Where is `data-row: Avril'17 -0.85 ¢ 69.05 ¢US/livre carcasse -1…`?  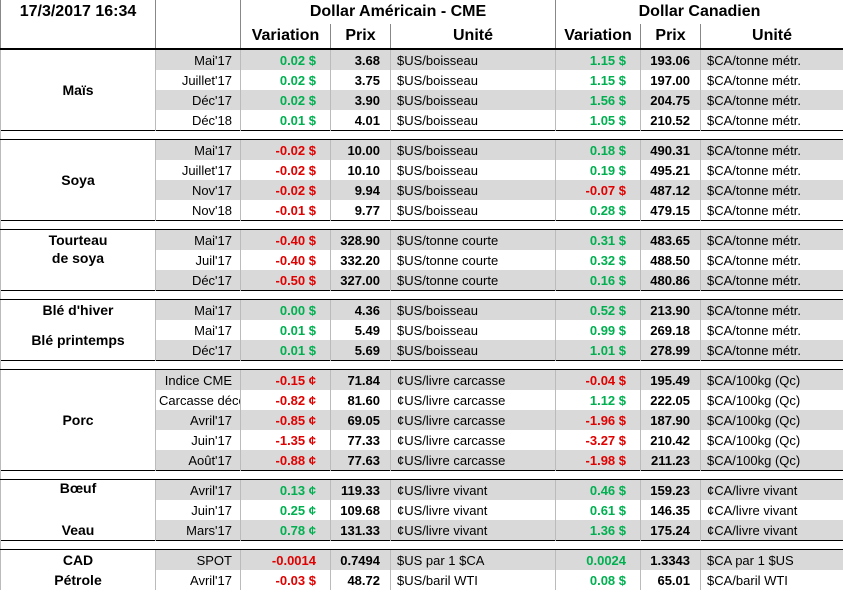
data-row: Avril'17 -0.85 ¢ 69.05 ¢US/livre carcasse -1… is located at coordinates (422, 420).